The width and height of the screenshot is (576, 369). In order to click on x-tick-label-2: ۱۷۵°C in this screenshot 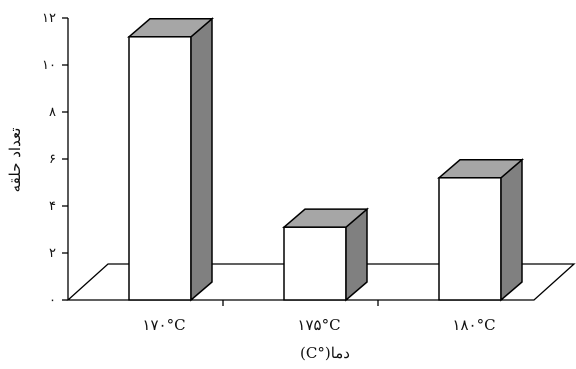, I will do `click(318, 325)`.